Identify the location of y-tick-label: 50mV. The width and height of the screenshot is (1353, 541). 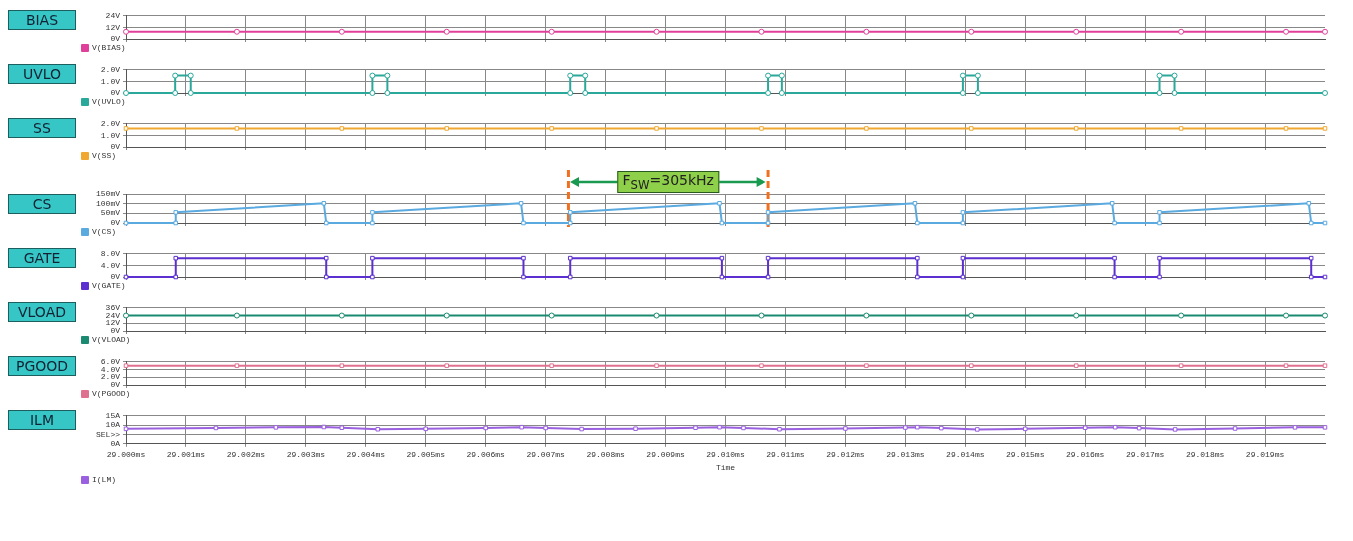
(110, 213).